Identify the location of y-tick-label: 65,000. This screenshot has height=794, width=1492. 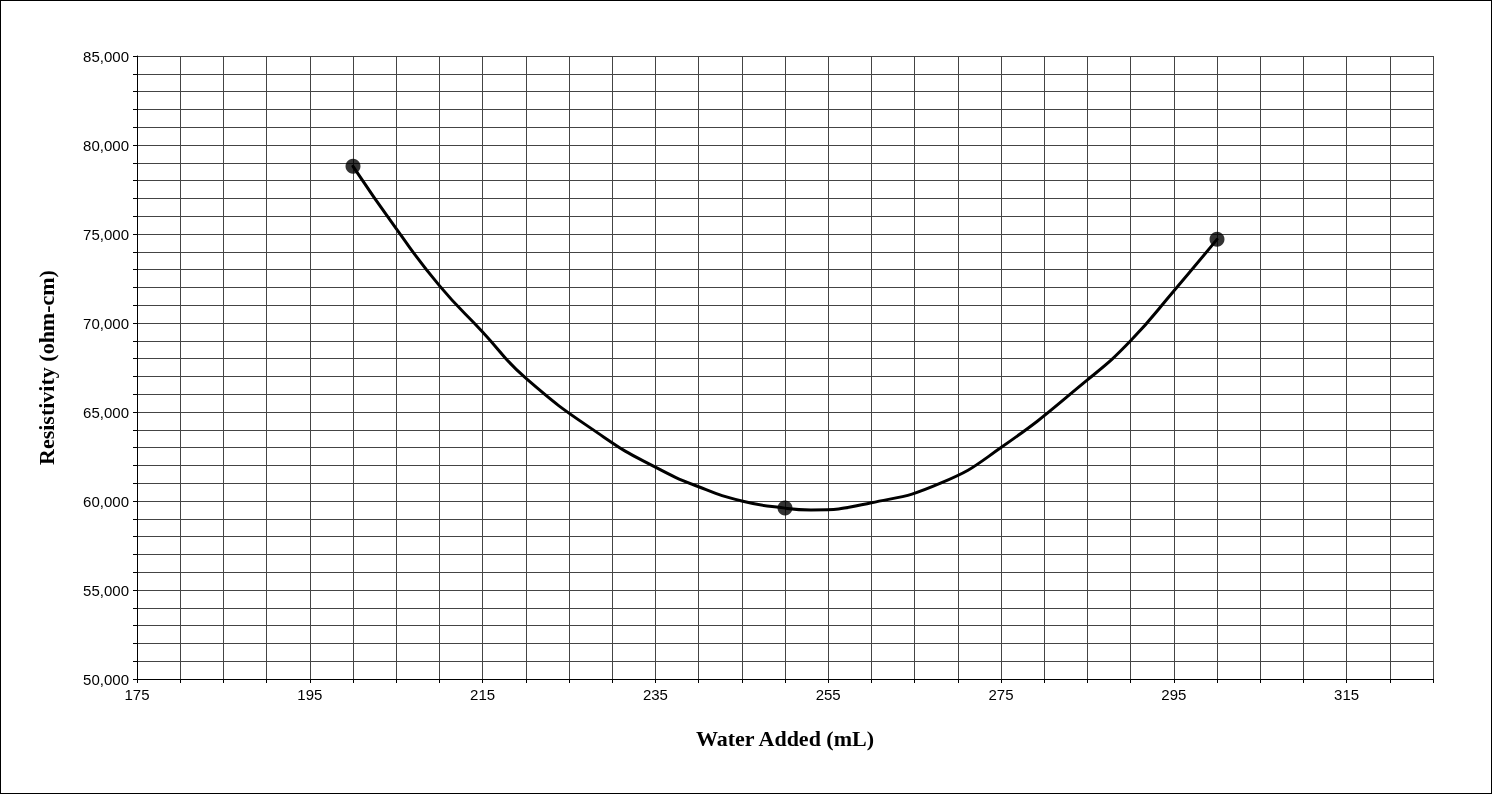
(106, 412).